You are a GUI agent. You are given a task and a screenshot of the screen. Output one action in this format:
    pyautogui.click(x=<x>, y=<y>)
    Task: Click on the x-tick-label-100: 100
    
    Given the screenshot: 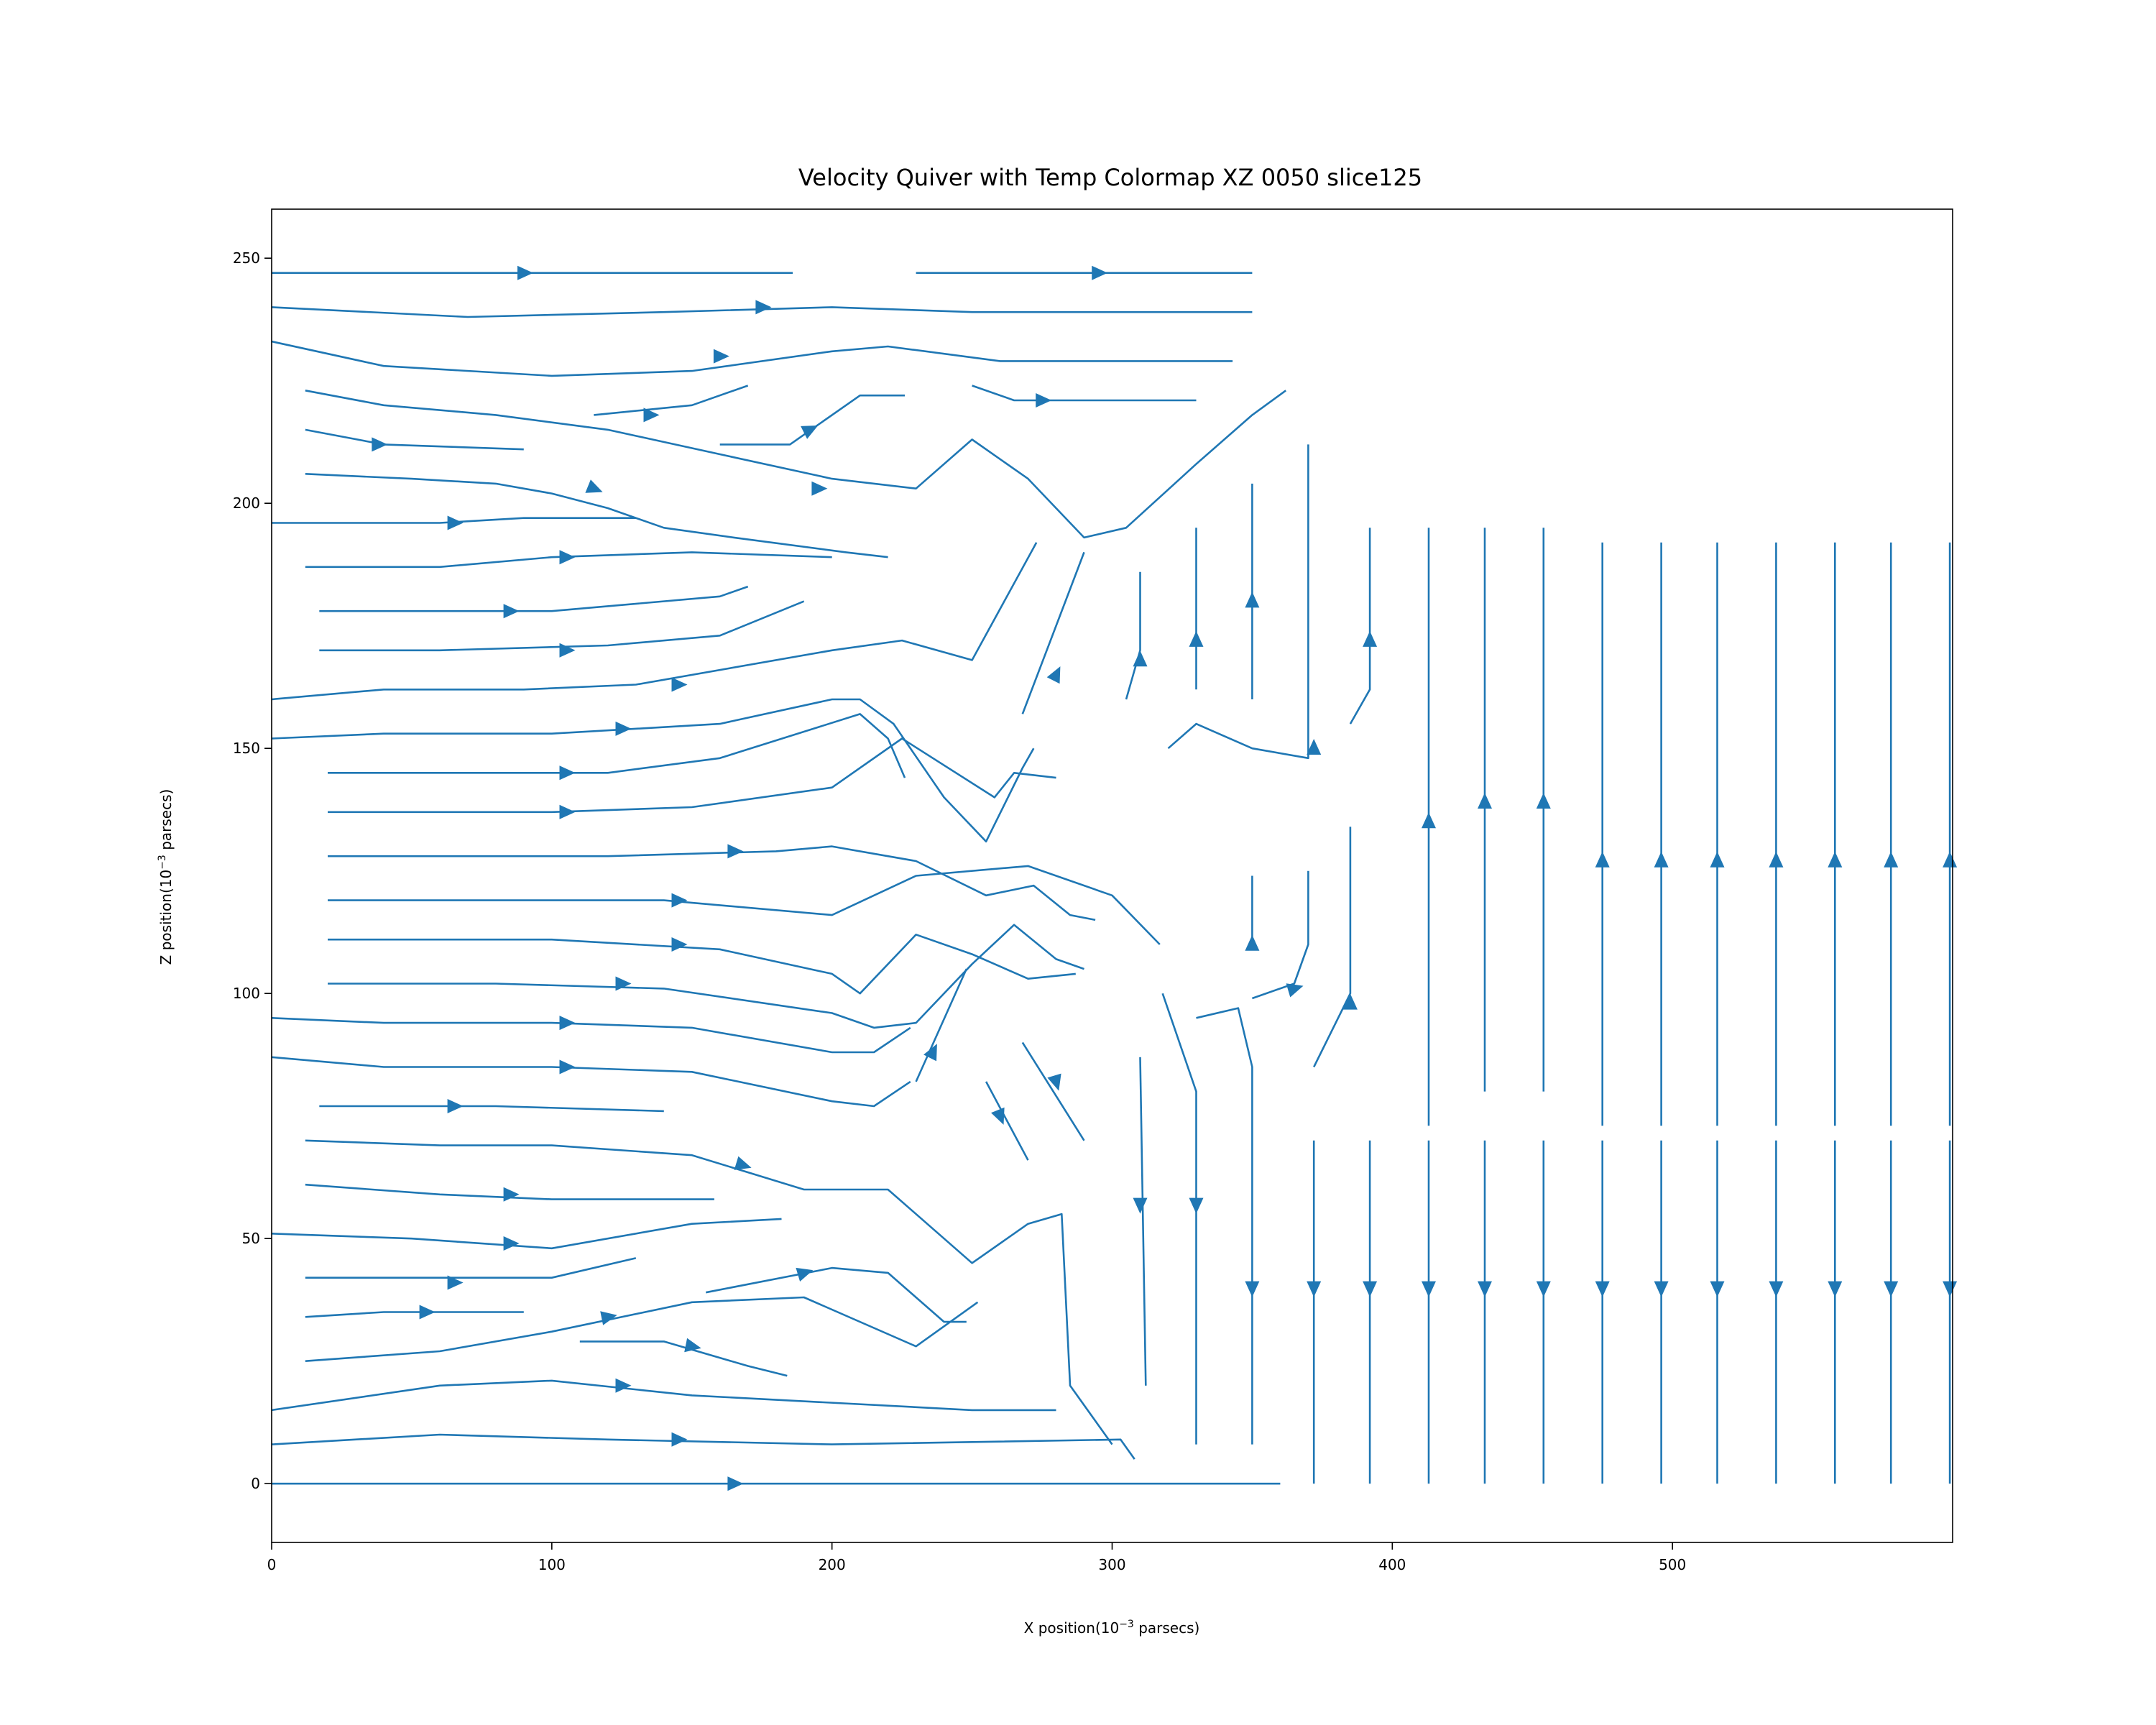 What is the action you would take?
    pyautogui.click(x=552, y=1564)
    